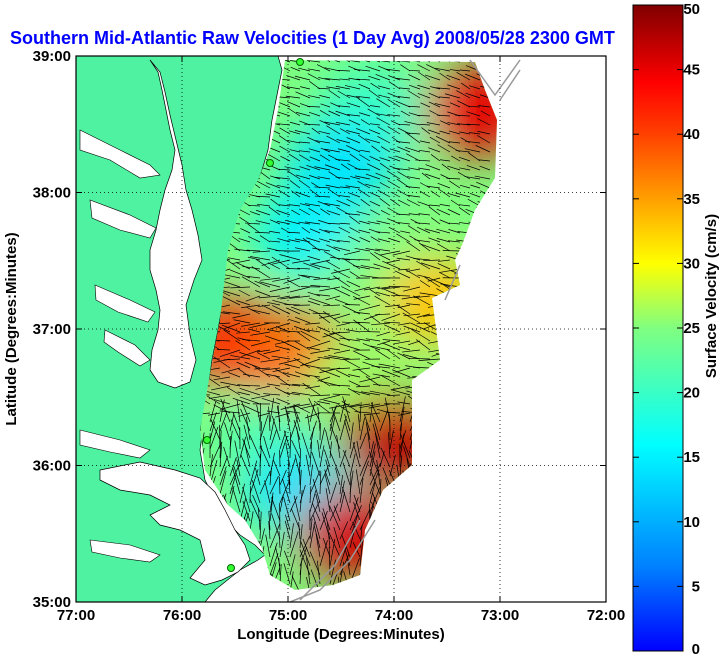  I want to click on colorbar-tick-label: 15, so click(691, 457).